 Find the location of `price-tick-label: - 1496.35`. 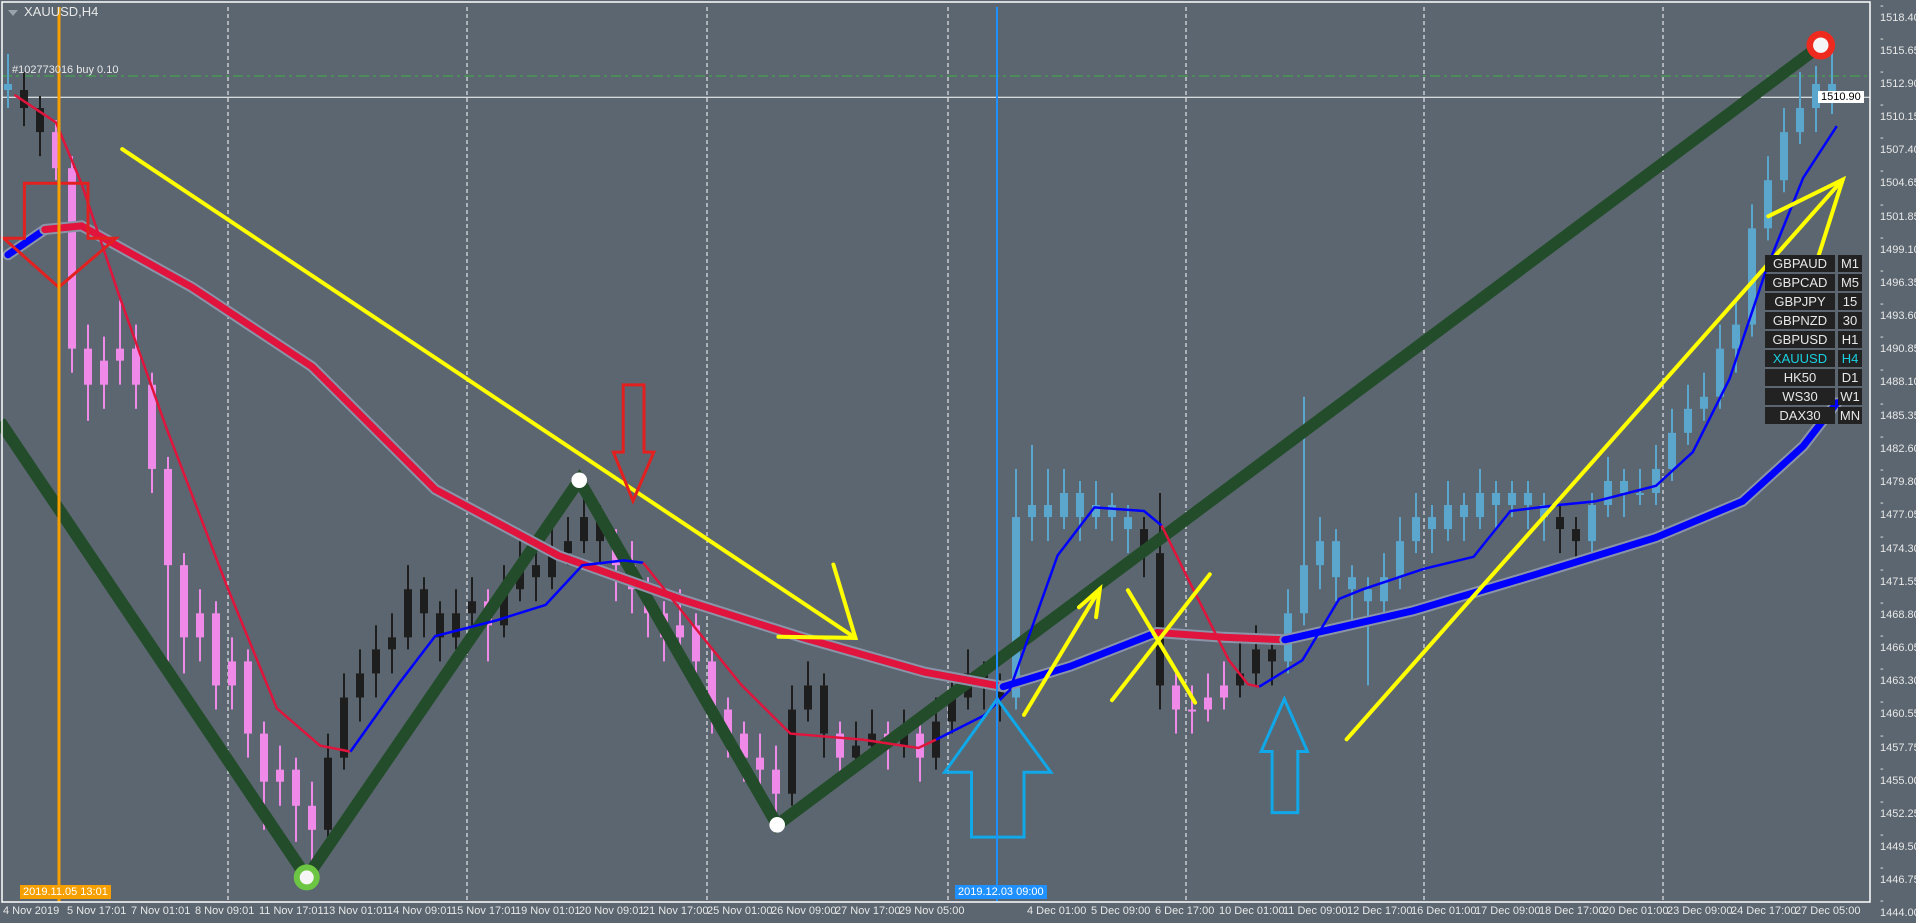

price-tick-label: - 1496.35 is located at coordinates (1898, 277).